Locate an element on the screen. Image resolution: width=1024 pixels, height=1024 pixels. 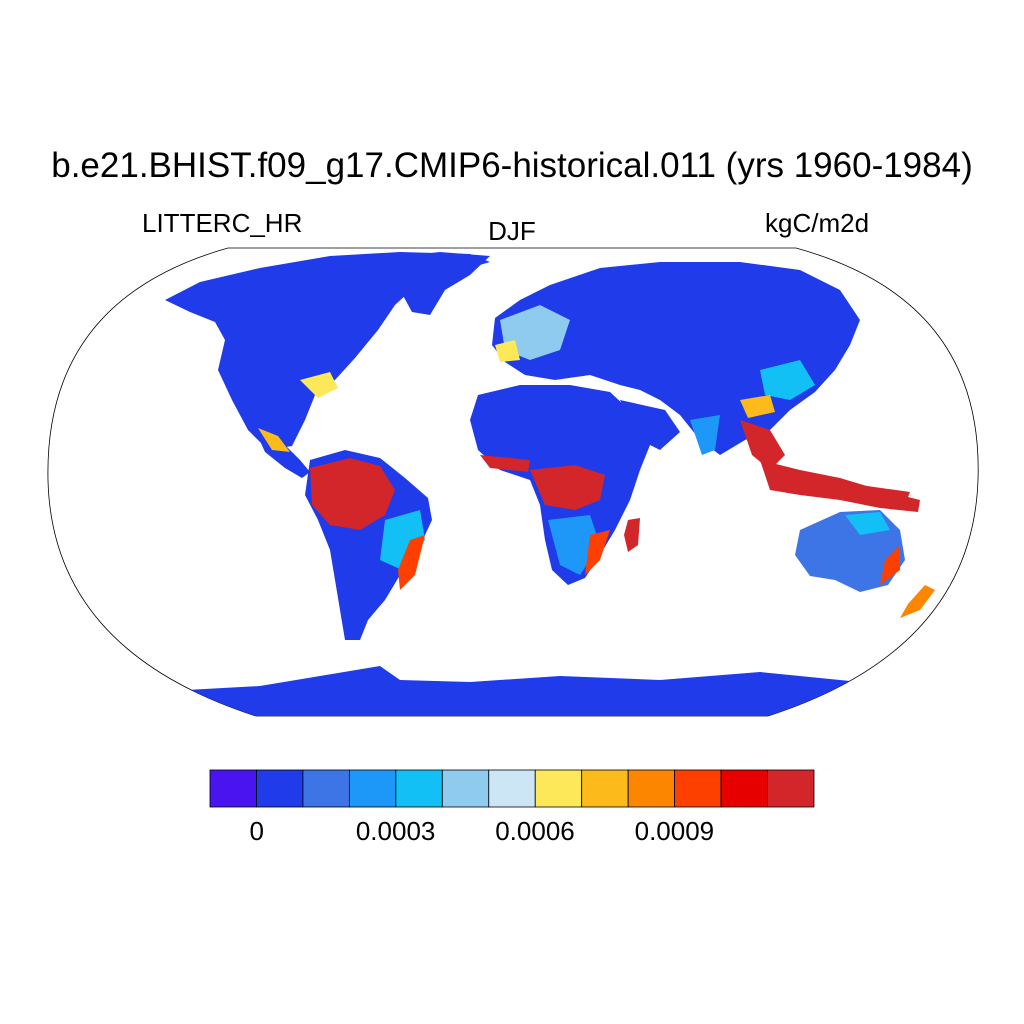
africa-west-coast is located at coordinates (505, 463).